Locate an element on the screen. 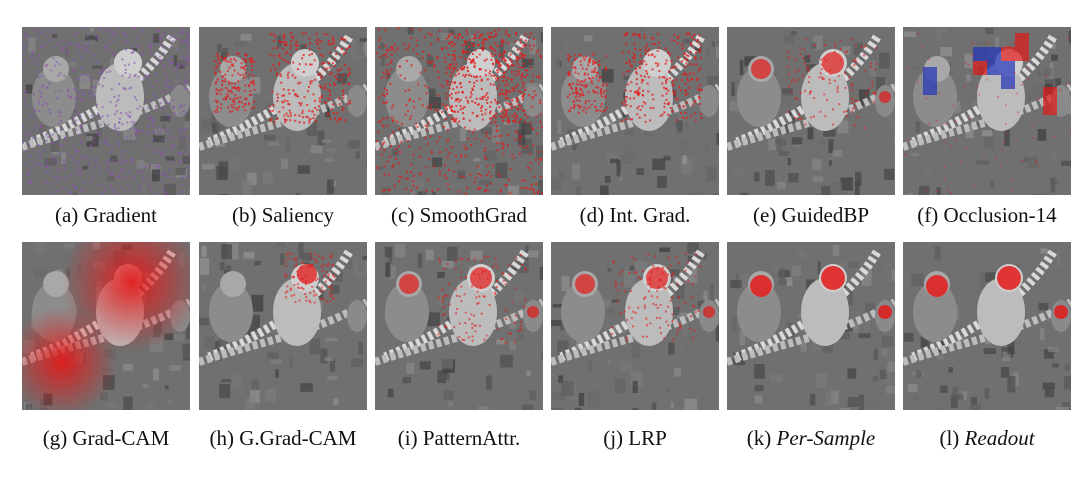 Image resolution: width=1092 pixels, height=481 pixels. attribution-image-smoothgrad is located at coordinates (459, 111).